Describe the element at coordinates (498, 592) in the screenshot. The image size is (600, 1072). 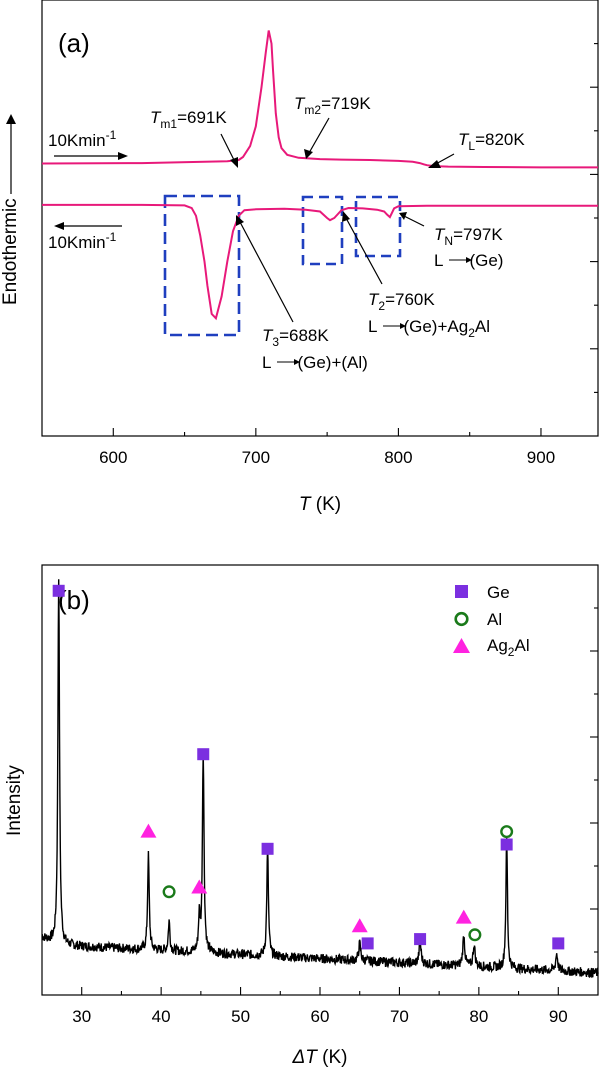
I see `legend-ge-label: Ge` at that location.